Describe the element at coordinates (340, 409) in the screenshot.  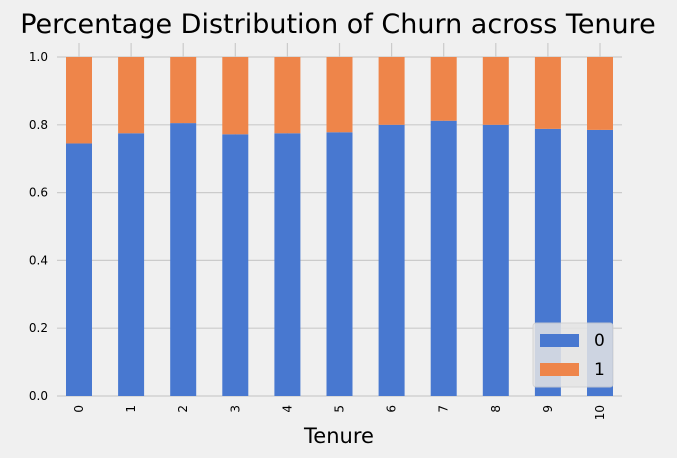
I see `x-tick-label: 5` at that location.